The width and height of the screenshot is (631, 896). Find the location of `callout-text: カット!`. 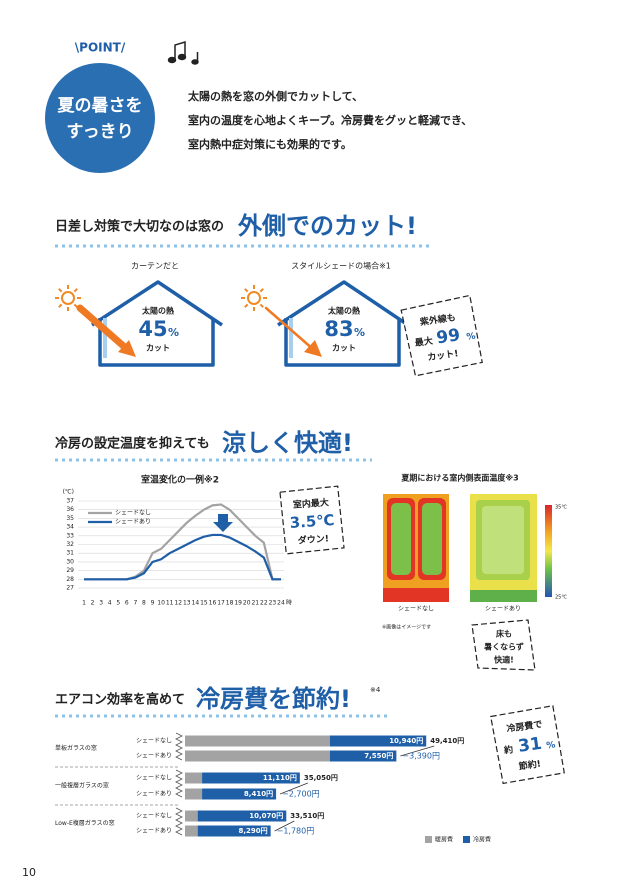

callout-text: カット! is located at coordinates (443, 355).